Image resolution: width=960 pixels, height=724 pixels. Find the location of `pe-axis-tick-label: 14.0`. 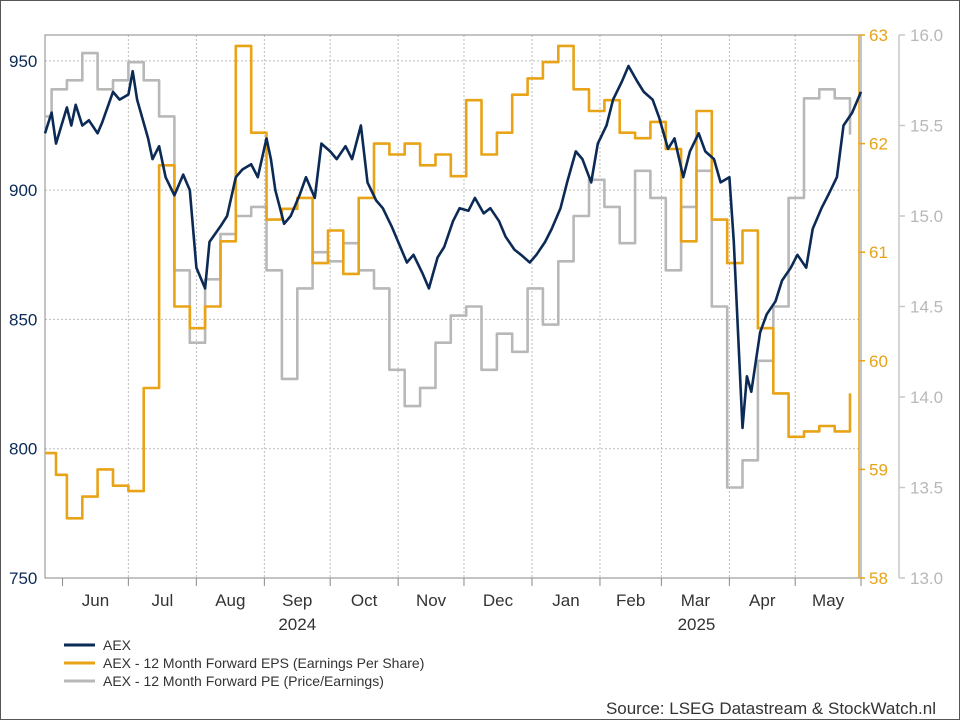

pe-axis-tick-label: 14.0 is located at coordinates (926, 397).